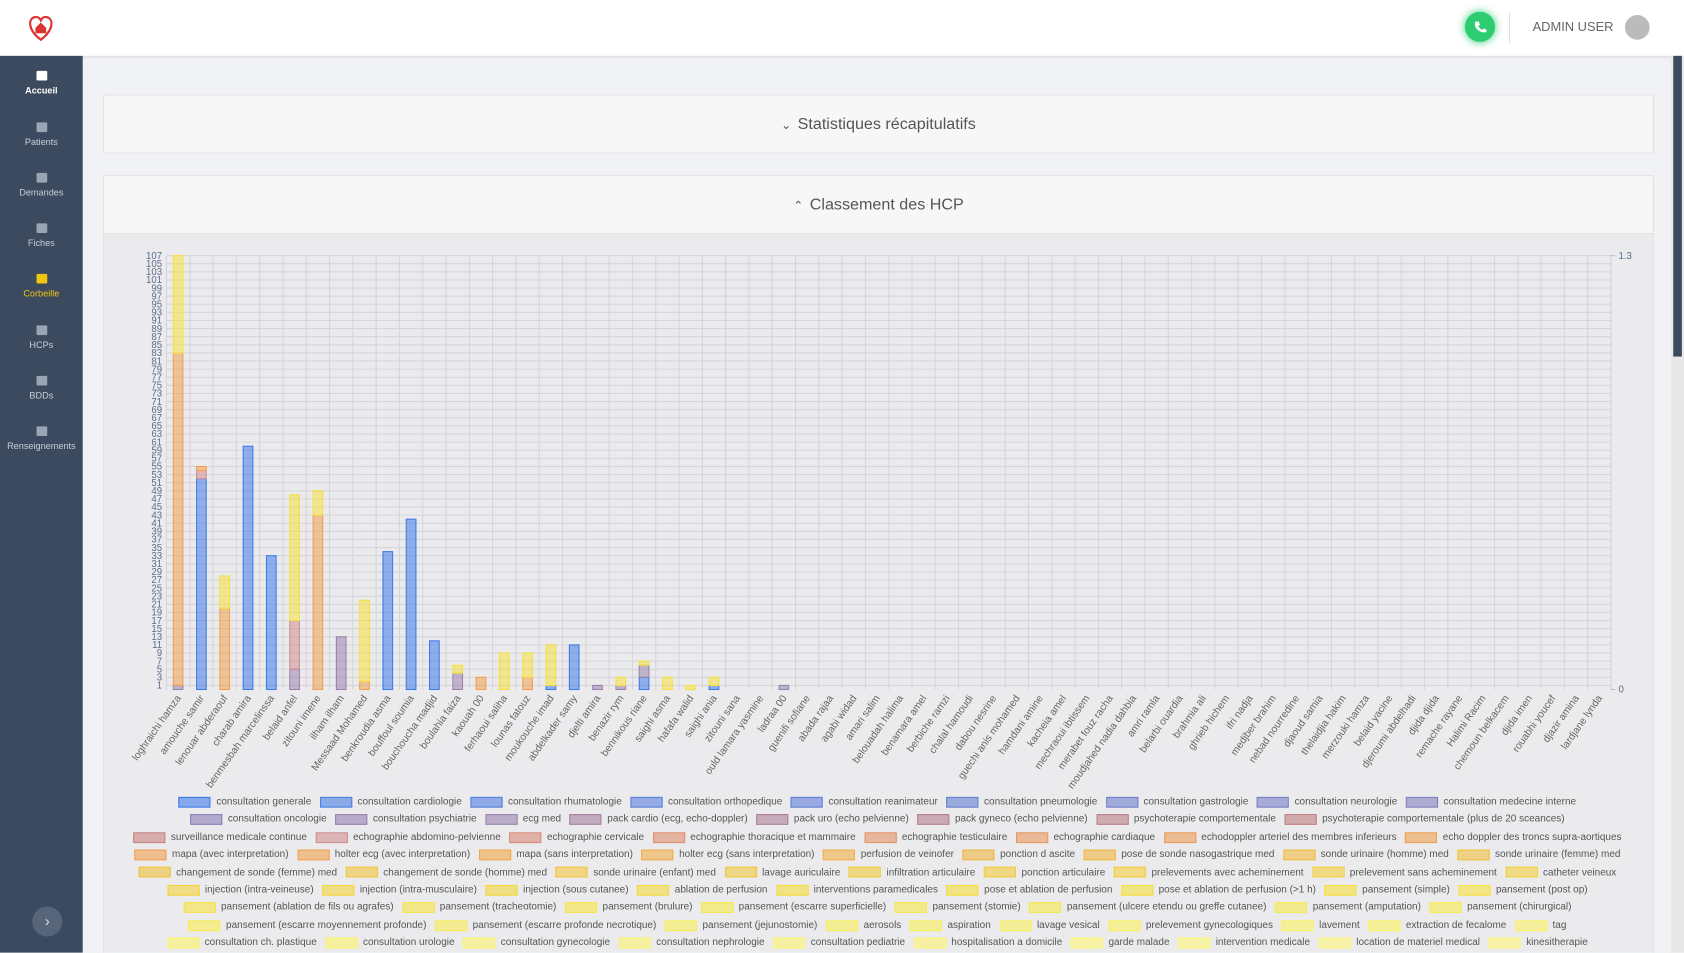  Describe the element at coordinates (41, 27) in the screenshot. I see `logo` at that location.